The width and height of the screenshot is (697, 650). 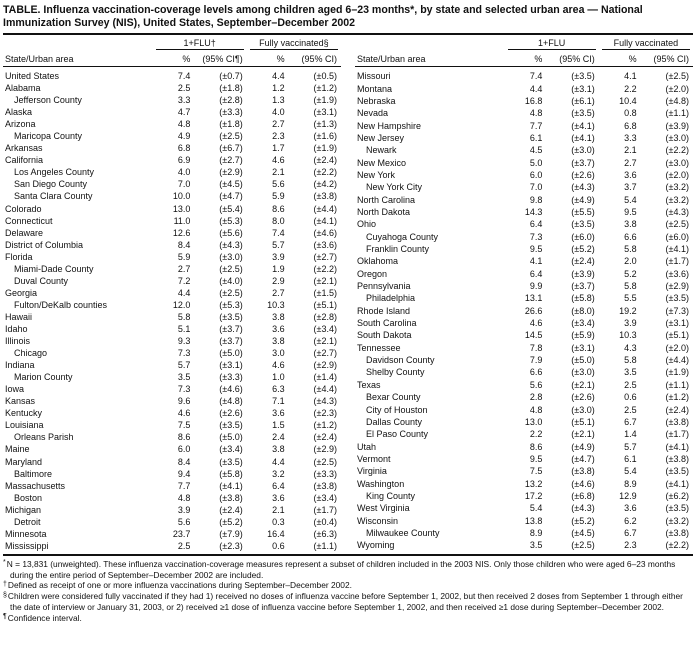 What do you see at coordinates (278, 413) in the screenshot?
I see `fully-vaccinated-percent-cell: 3.6` at bounding box center [278, 413].